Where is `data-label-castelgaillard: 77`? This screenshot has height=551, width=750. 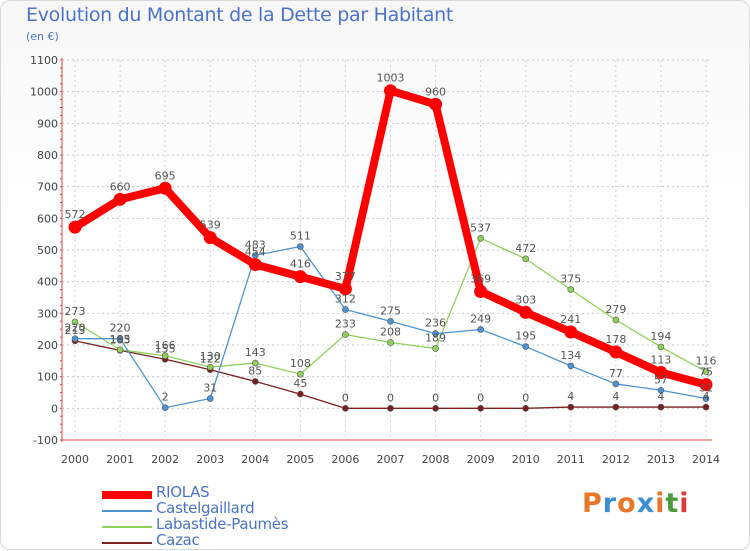
data-label-castelgaillard: 77 is located at coordinates (616, 373).